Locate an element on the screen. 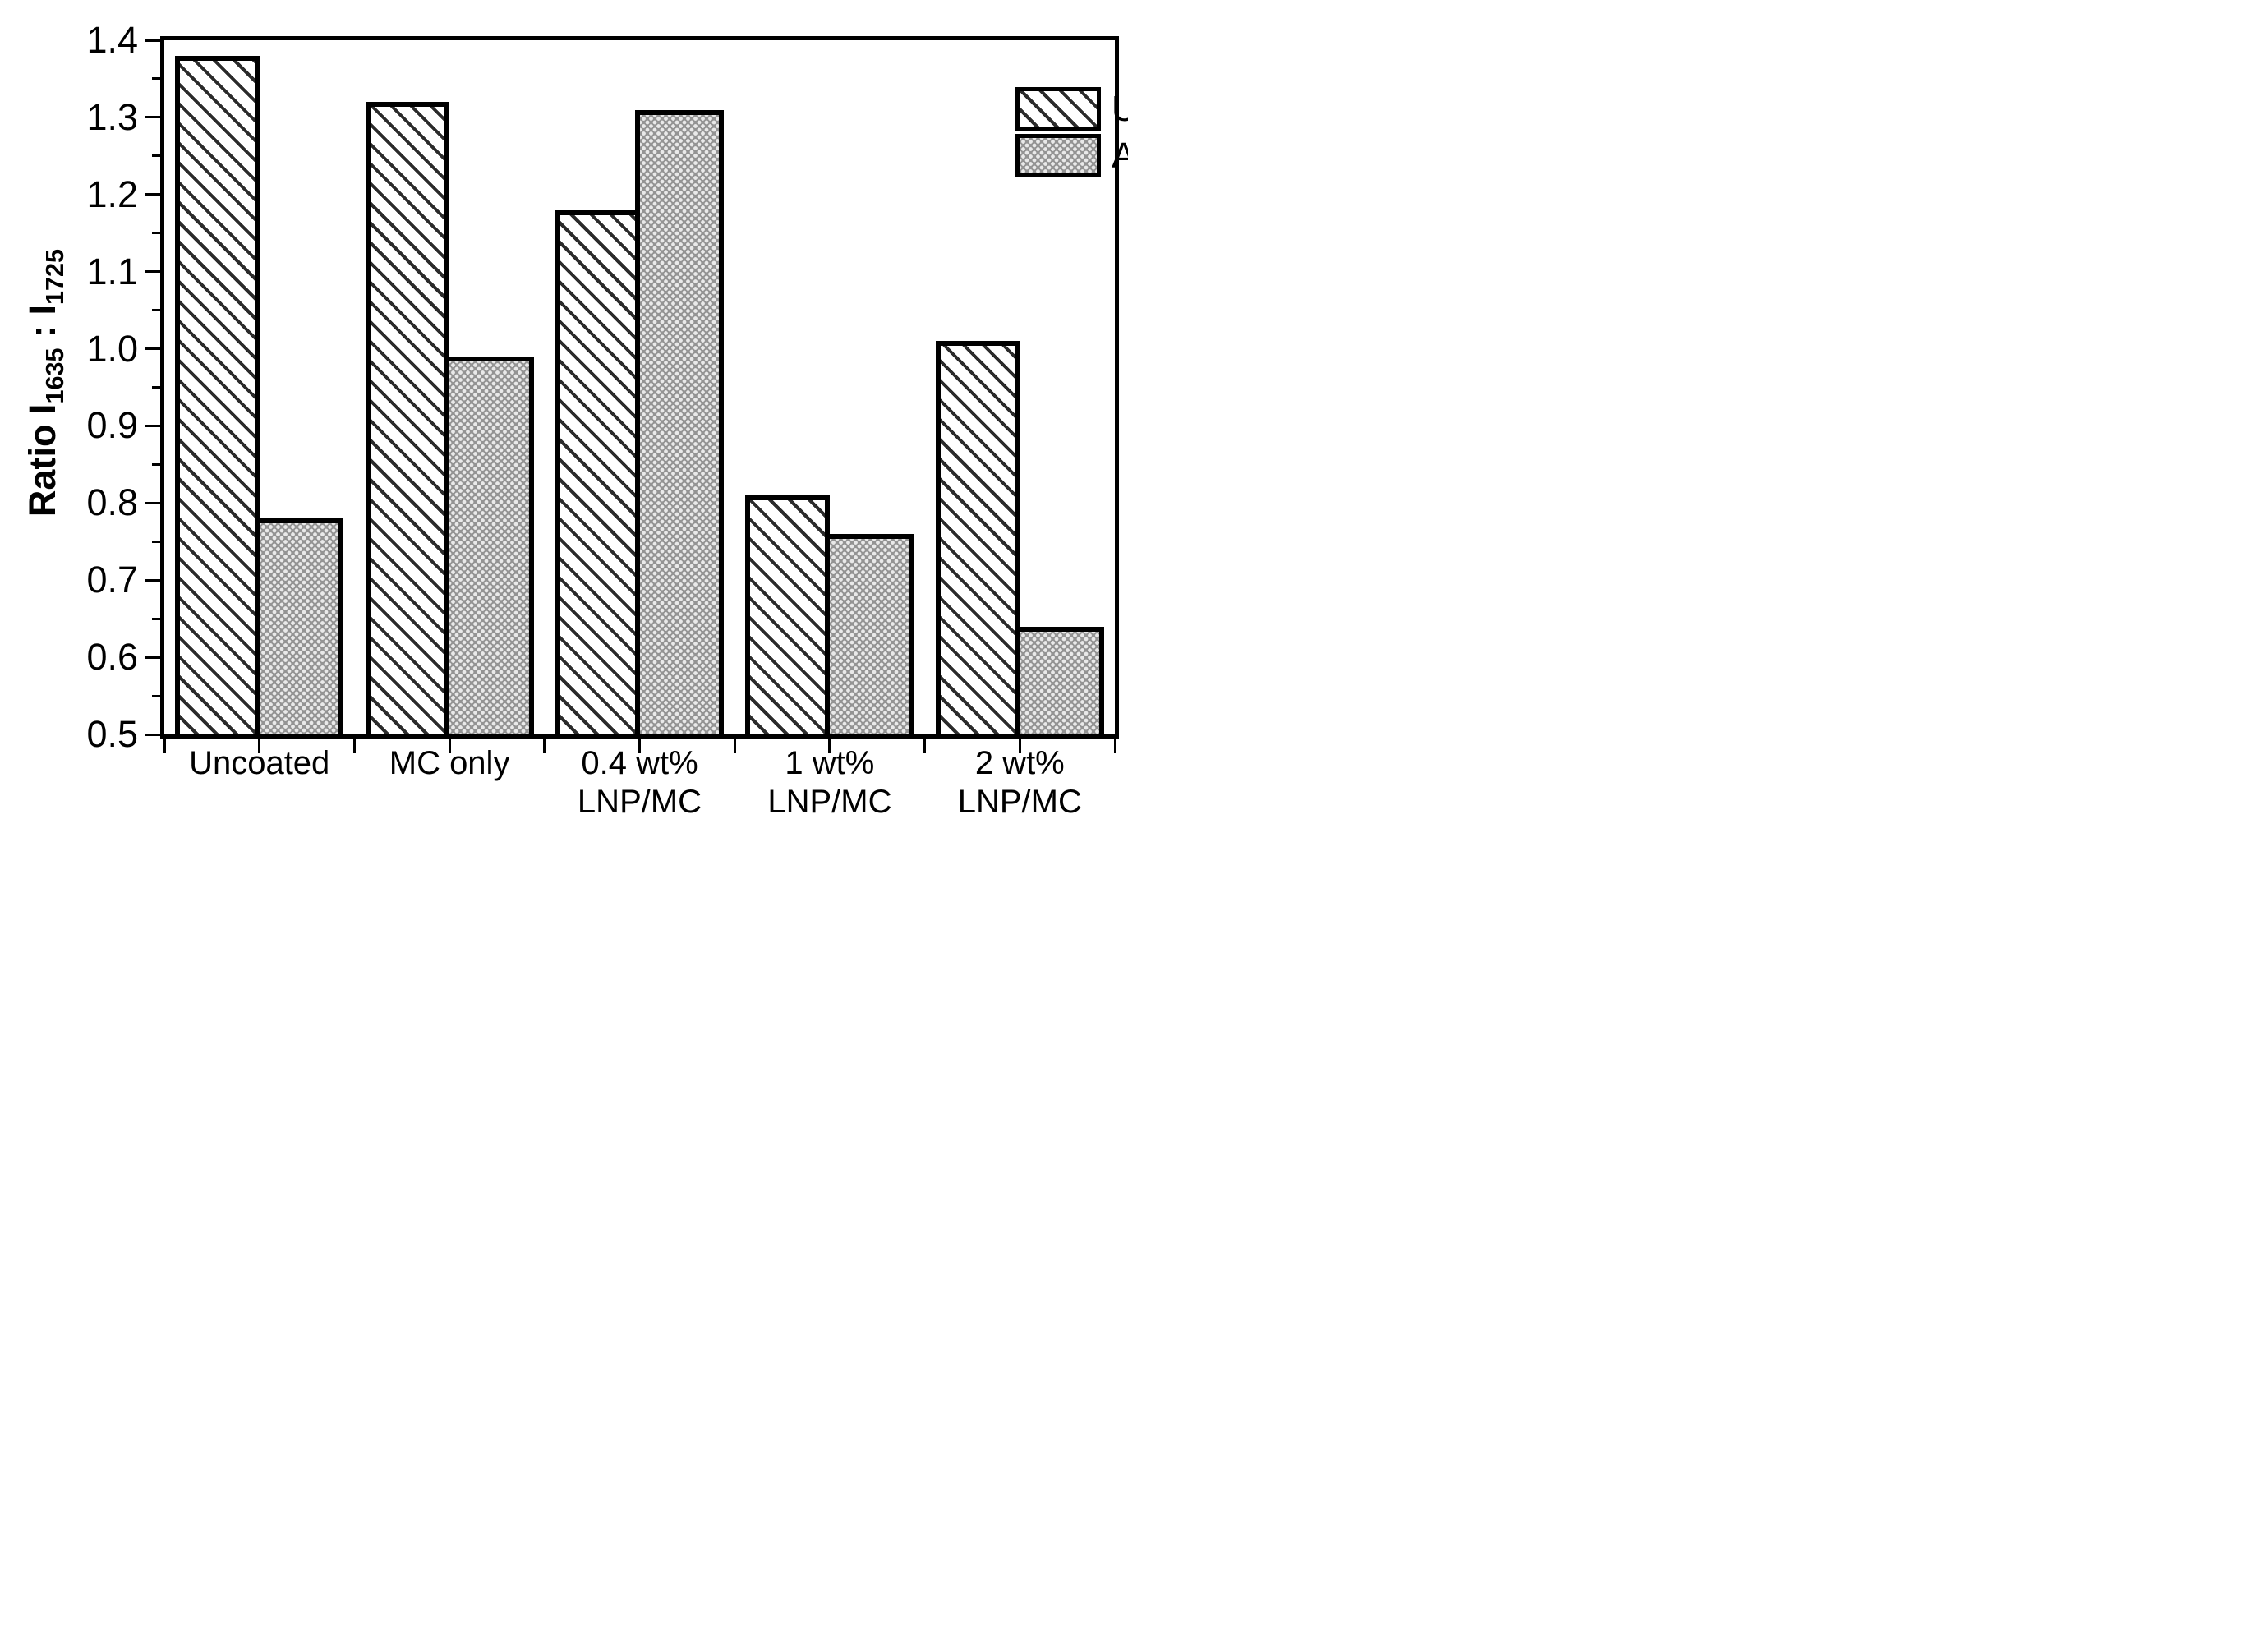 The height and width of the screenshot is (1652, 2256). y-tick-label: 1.0 is located at coordinates (112, 348).